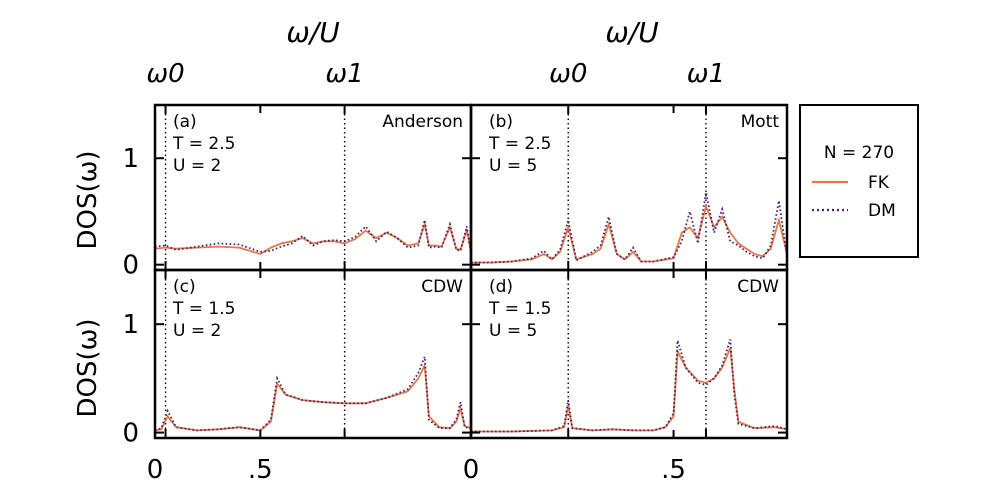 This screenshot has width=998, height=492. Describe the element at coordinates (513, 331) in the screenshot. I see `panel-param-3-1: U = 5` at that location.